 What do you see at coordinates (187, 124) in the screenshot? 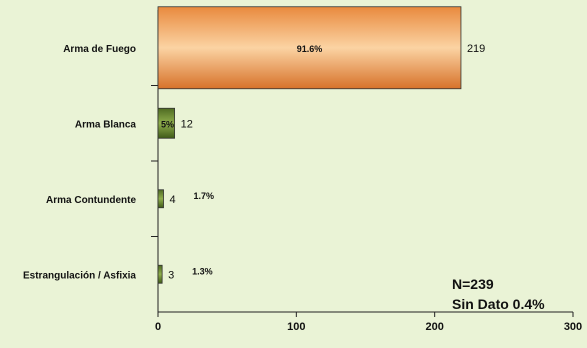
I see `value-label: 12` at bounding box center [187, 124].